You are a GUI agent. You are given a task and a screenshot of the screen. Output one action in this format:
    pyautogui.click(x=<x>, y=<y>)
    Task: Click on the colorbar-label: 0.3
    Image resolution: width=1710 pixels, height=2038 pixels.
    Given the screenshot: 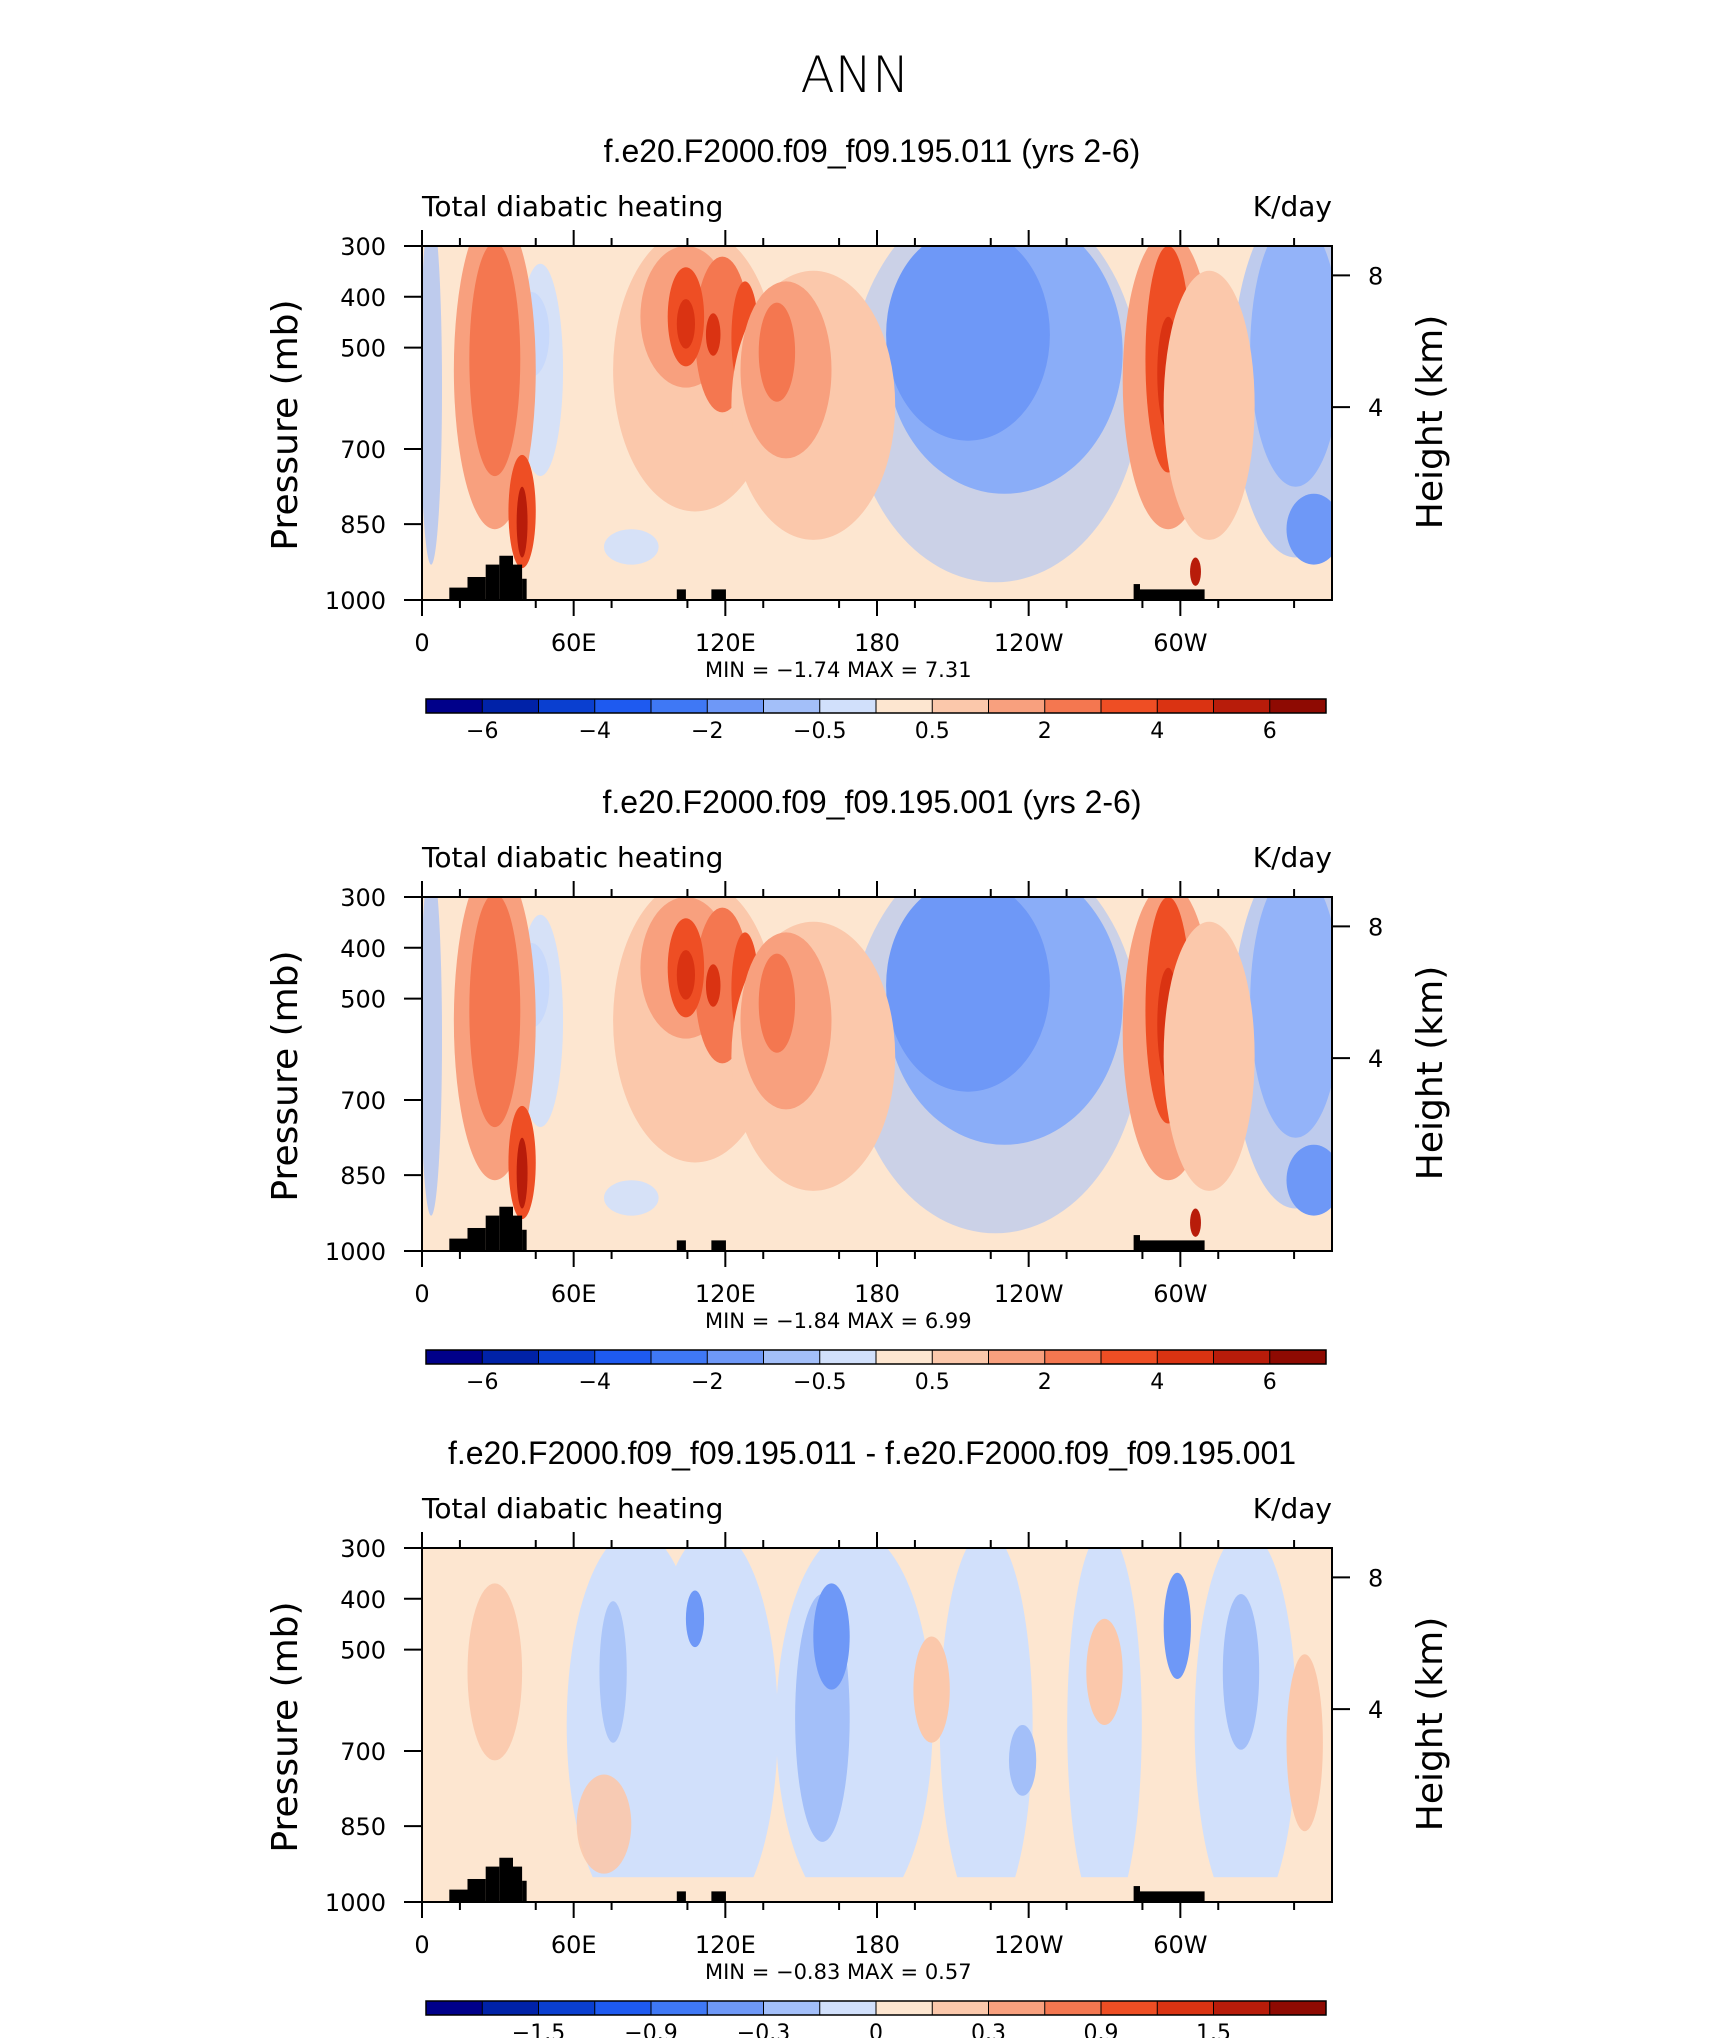 What is the action you would take?
    pyautogui.click(x=988, y=2029)
    